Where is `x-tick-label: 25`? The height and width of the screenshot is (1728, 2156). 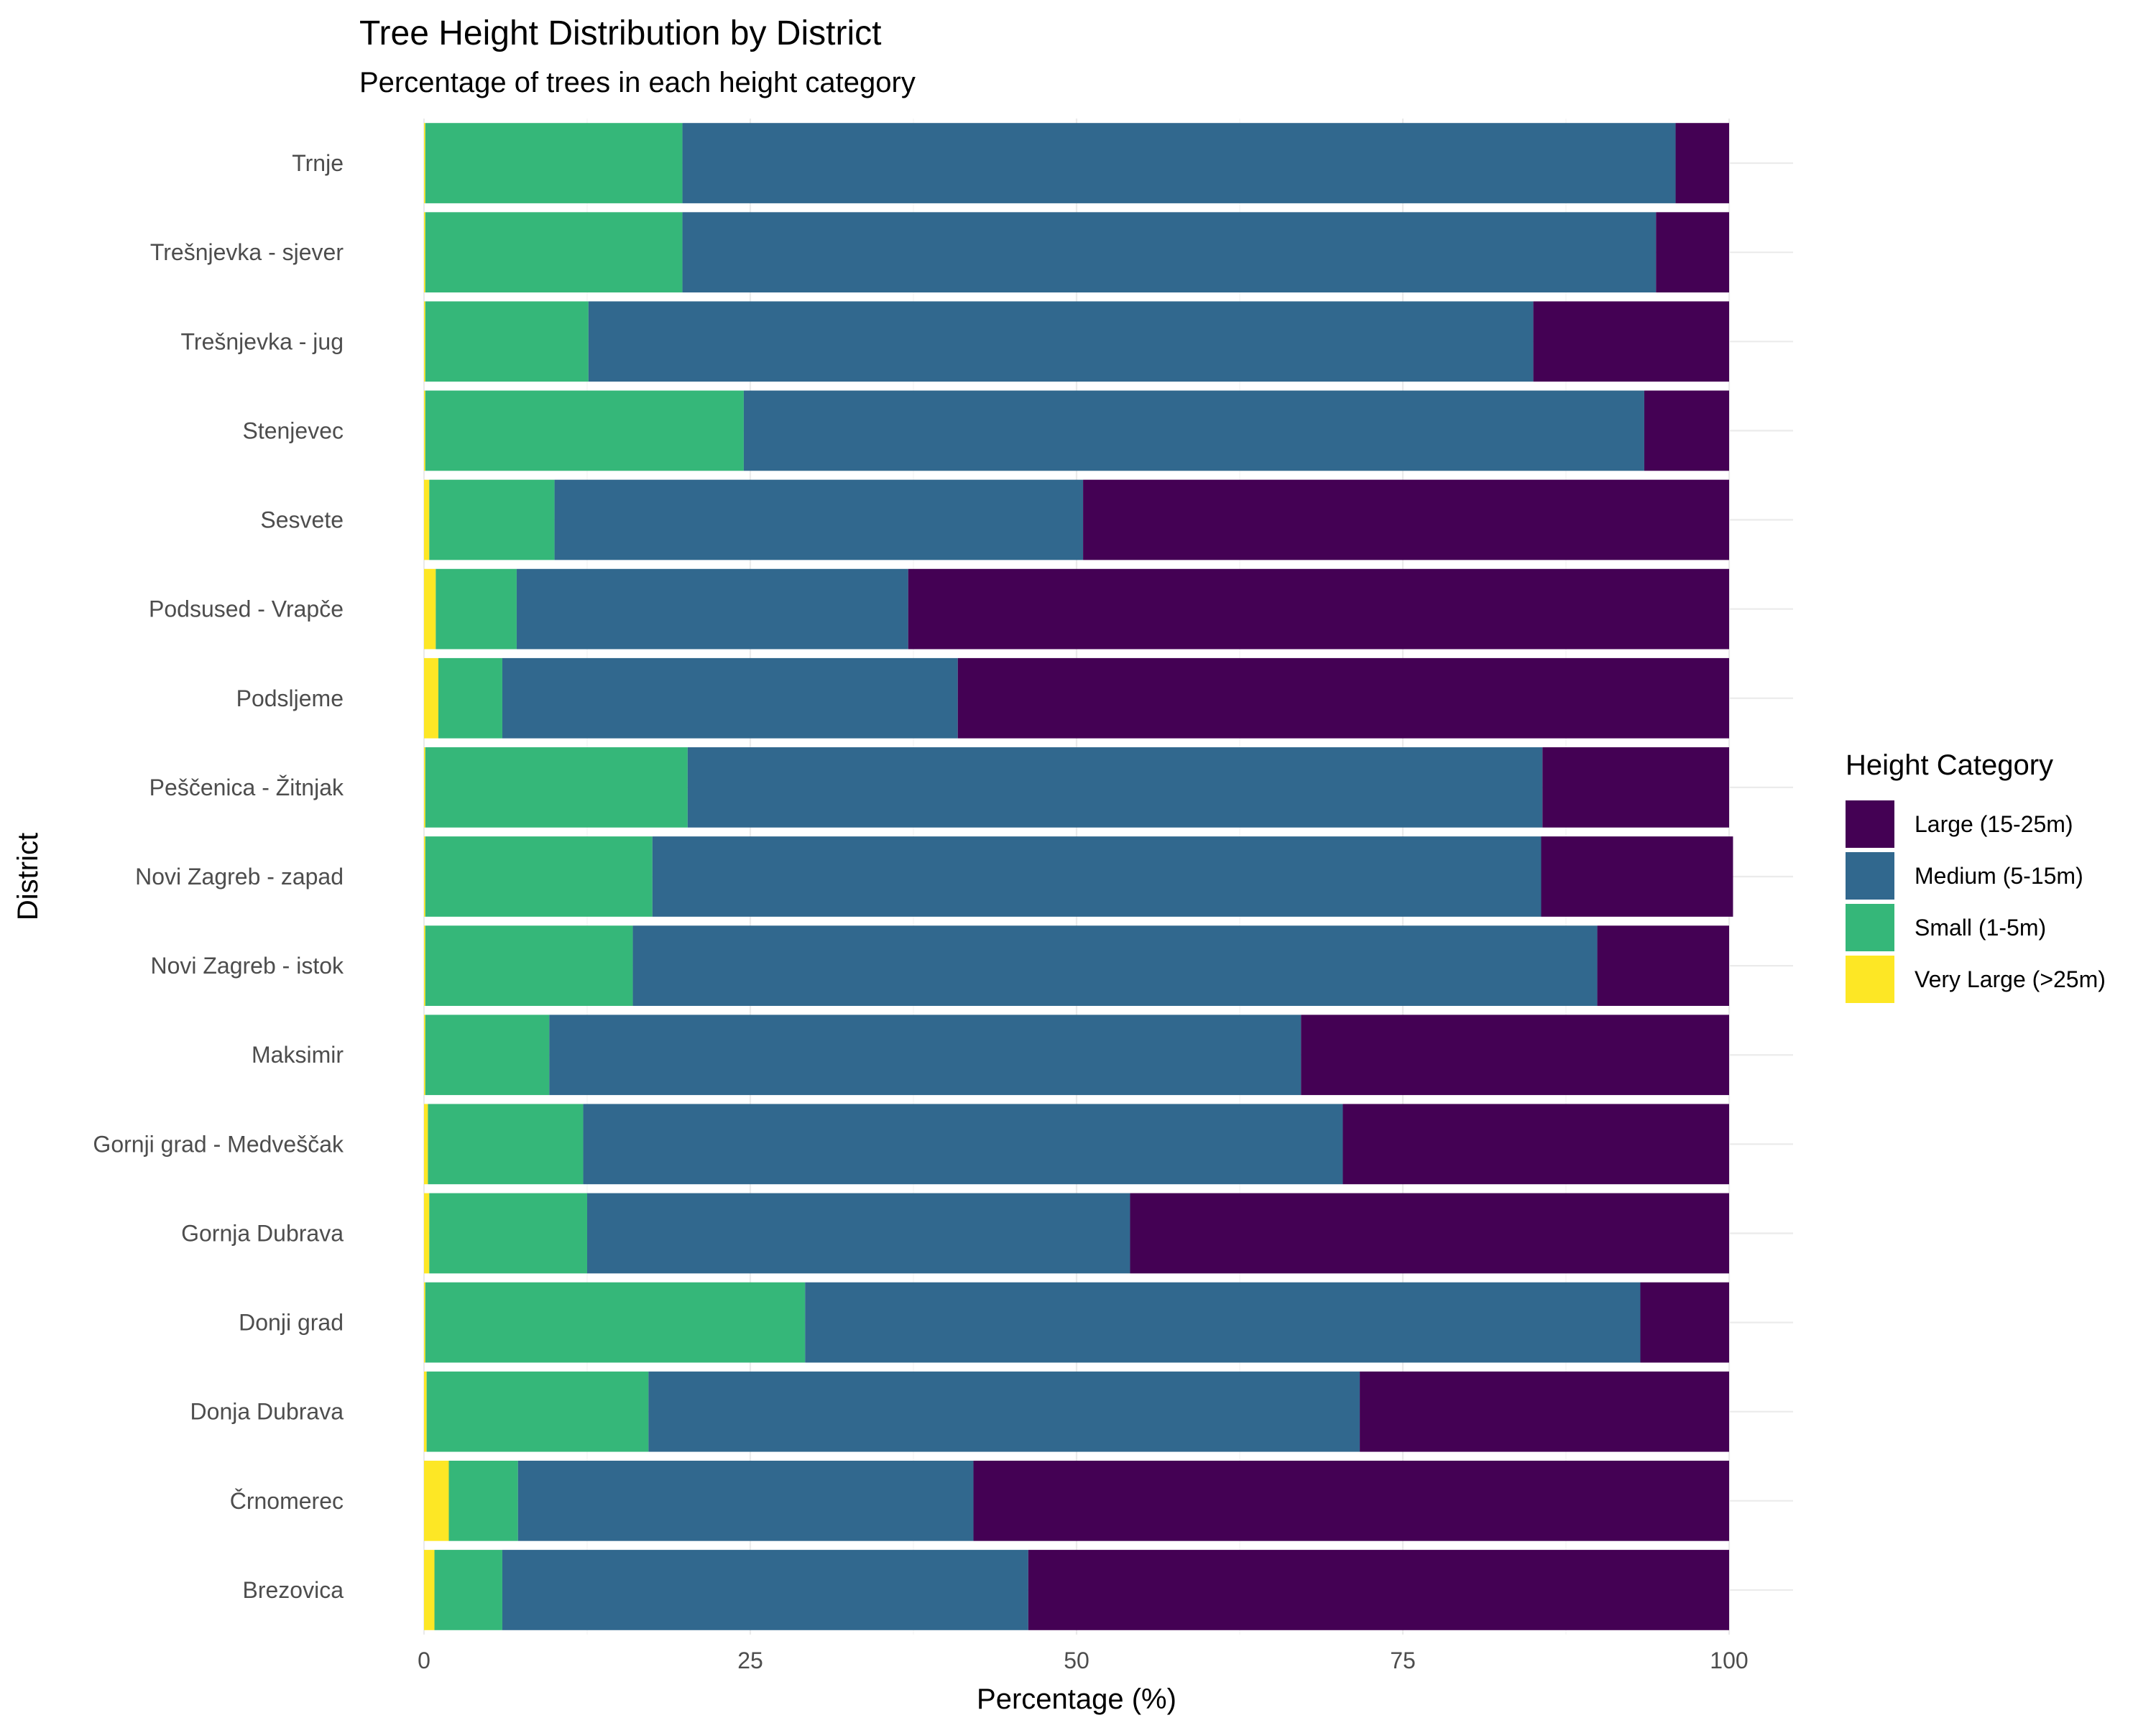
x-tick-label: 25 is located at coordinates (750, 1660).